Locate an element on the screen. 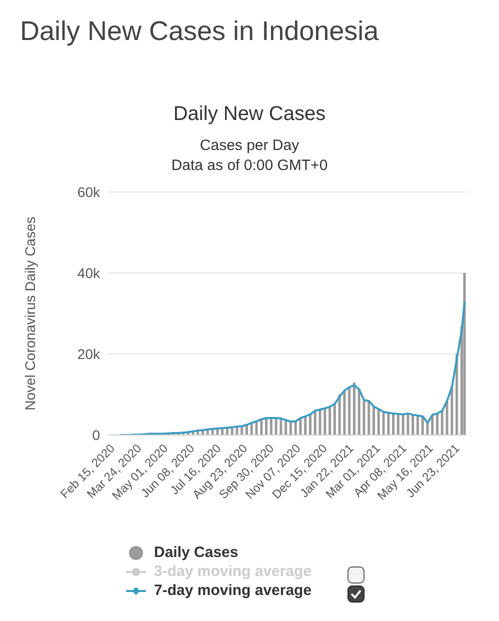 The image size is (499, 621). legend-label: Daily Cases is located at coordinates (196, 552).